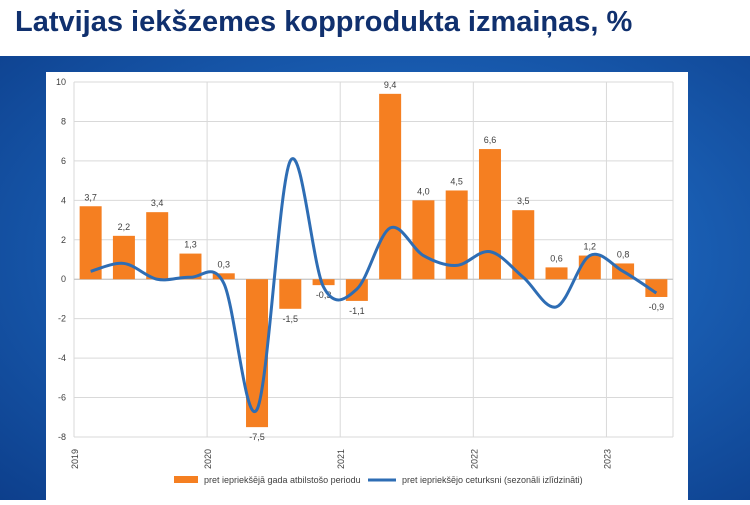 The height and width of the screenshot is (505, 750). What do you see at coordinates (423, 191) in the screenshot?
I see `bar-data-label: 4,0` at bounding box center [423, 191].